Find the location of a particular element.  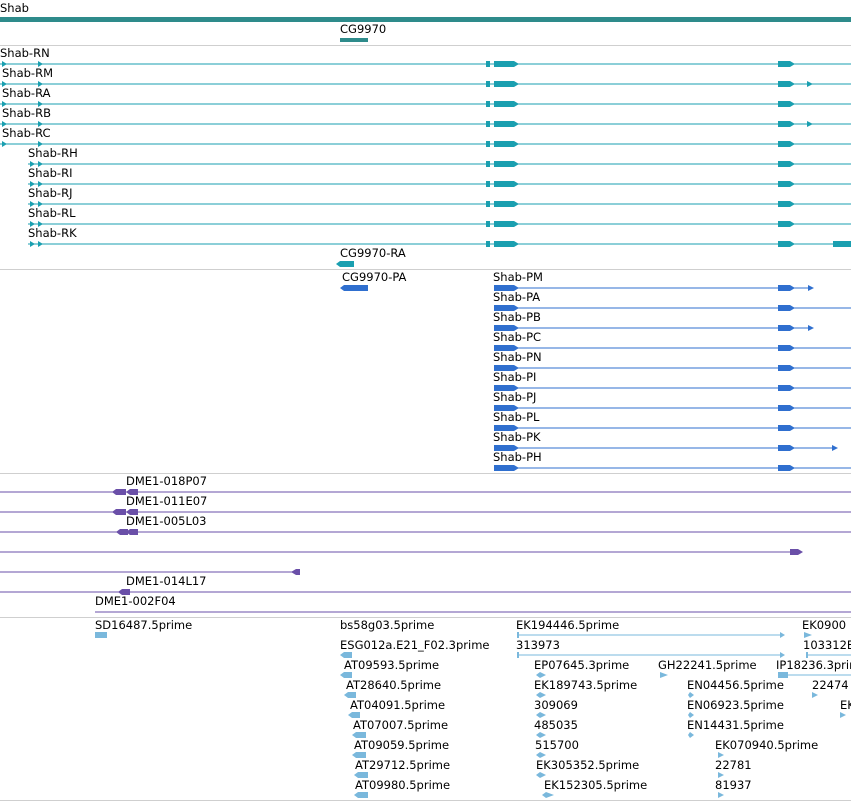

est-label: AT07007.5prime is located at coordinates (401, 725).